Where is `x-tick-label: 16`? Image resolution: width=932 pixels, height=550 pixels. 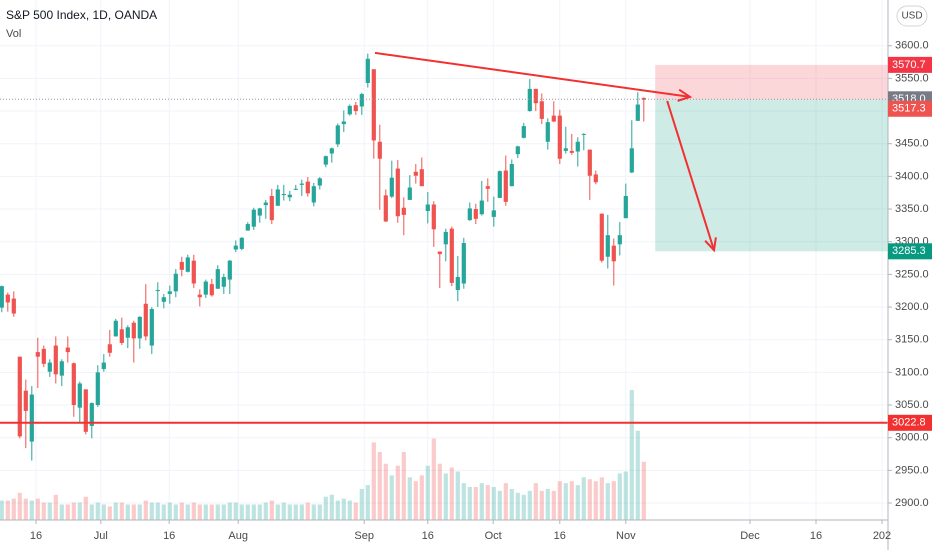 x-tick-label: 16 is located at coordinates (169, 536).